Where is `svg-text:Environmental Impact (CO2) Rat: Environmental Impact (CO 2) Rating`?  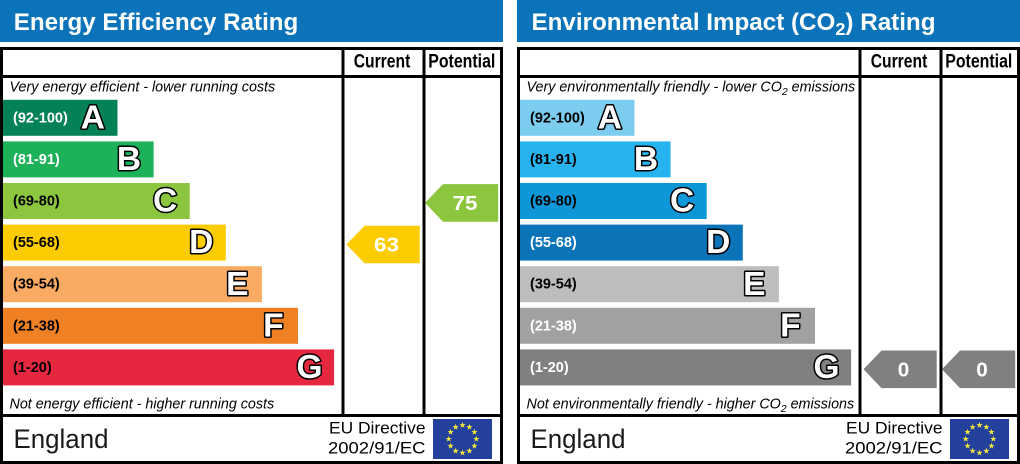
svg-text:Environmental Impact (CO2) Rat: Environmental Impact (CO 2) Rating is located at coordinates (734, 24).